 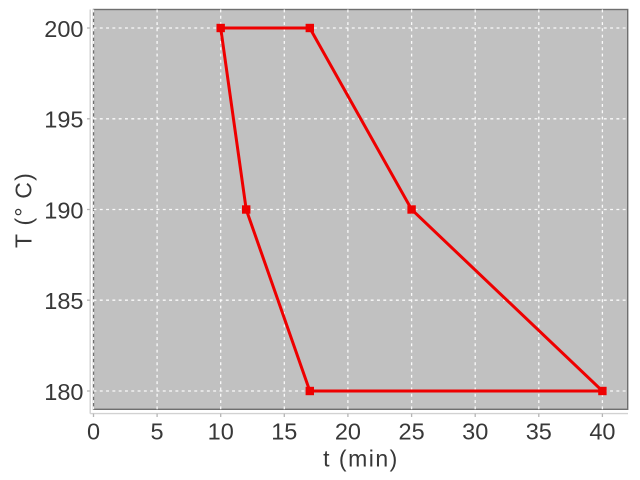 What do you see at coordinates (157, 432) in the screenshot?
I see `svg-text: 5` at bounding box center [157, 432].